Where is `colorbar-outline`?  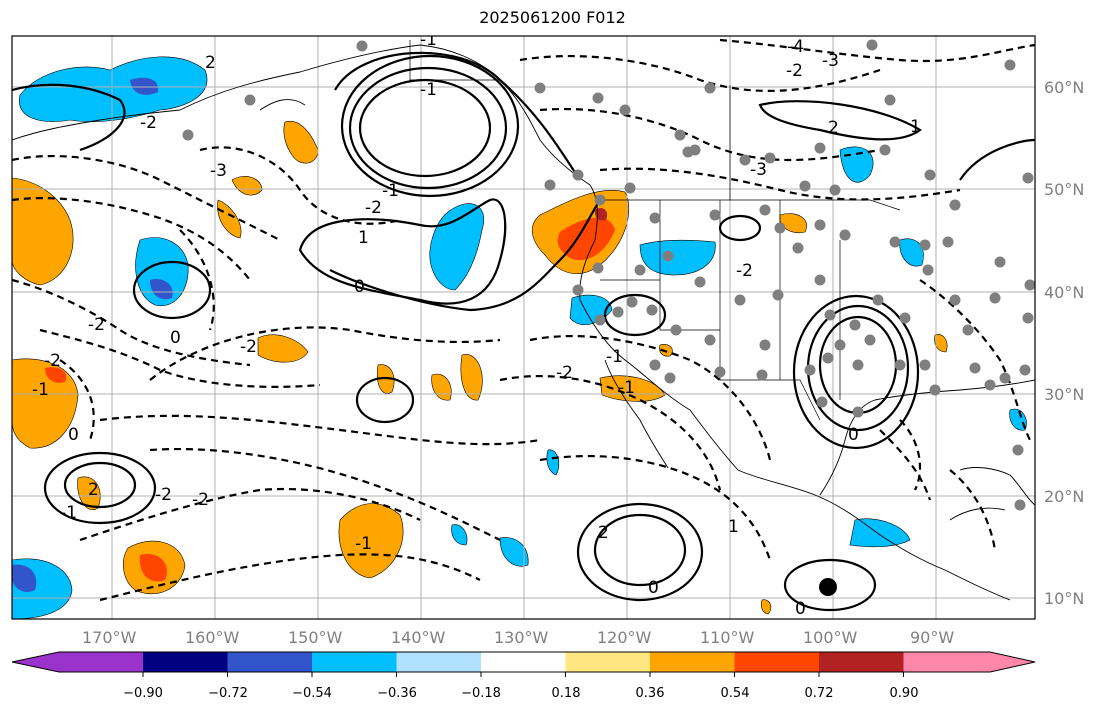
colorbar-outline is located at coordinates (523, 662).